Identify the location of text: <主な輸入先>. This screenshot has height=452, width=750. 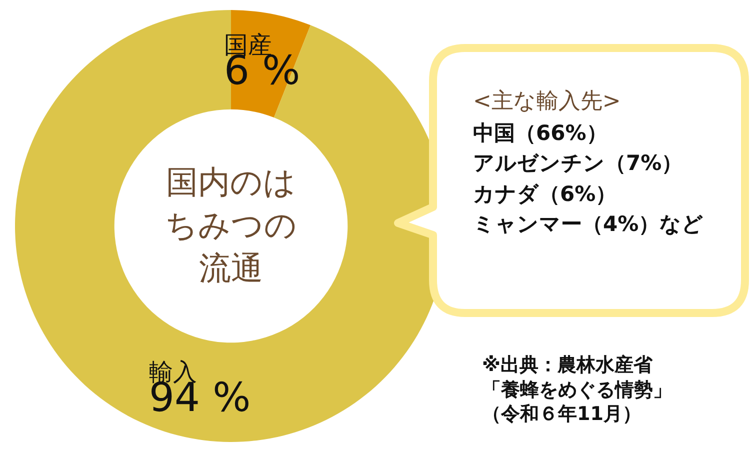
(547, 102).